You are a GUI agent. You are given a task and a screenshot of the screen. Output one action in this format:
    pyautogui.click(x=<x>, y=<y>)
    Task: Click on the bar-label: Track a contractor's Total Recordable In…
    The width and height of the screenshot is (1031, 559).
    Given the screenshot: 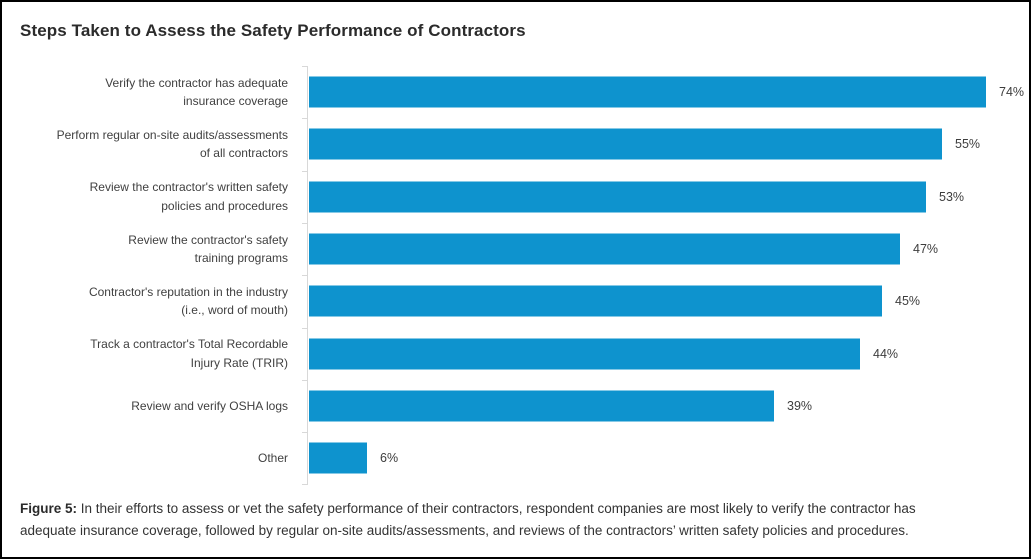 What is the action you would take?
    pyautogui.click(x=189, y=353)
    